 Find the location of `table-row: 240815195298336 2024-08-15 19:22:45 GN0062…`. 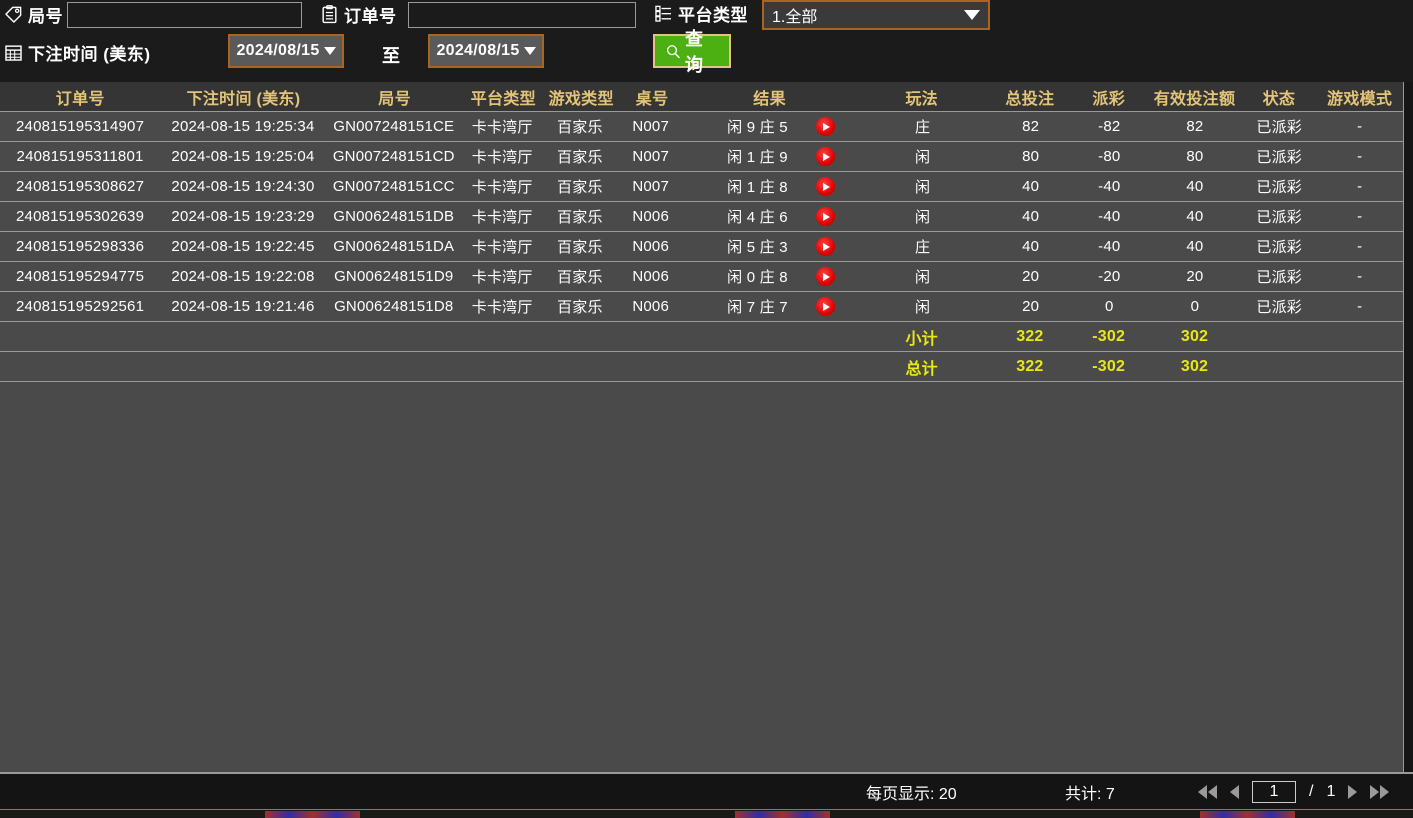

table-row: 240815195298336 2024-08-15 19:22:45 GN0062… is located at coordinates (701, 247).